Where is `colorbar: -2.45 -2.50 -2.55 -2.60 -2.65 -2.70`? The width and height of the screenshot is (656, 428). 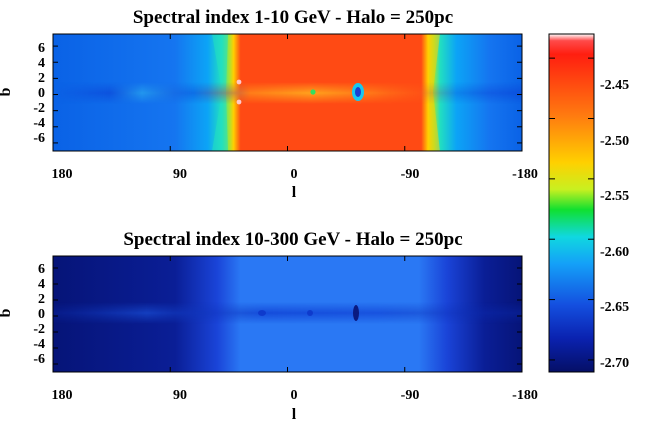
colorbar: -2.45 -2.50 -2.55 -2.60 -2.65 -2.70 is located at coordinates (588, 203).